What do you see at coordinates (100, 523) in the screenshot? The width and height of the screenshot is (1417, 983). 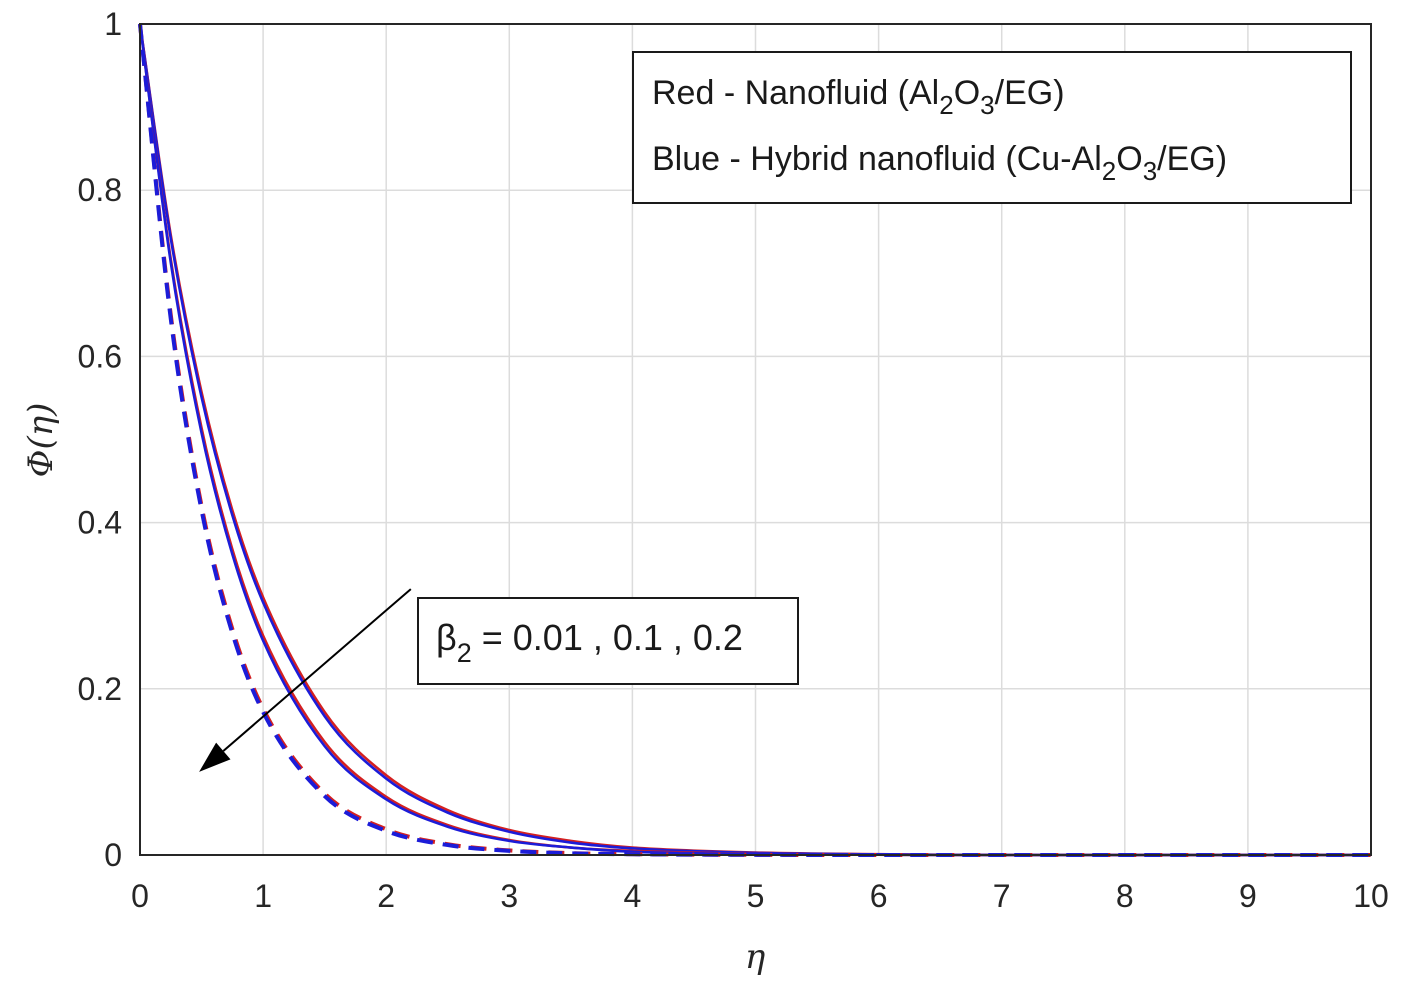 I see `y-tick-label: 0.4` at bounding box center [100, 523].